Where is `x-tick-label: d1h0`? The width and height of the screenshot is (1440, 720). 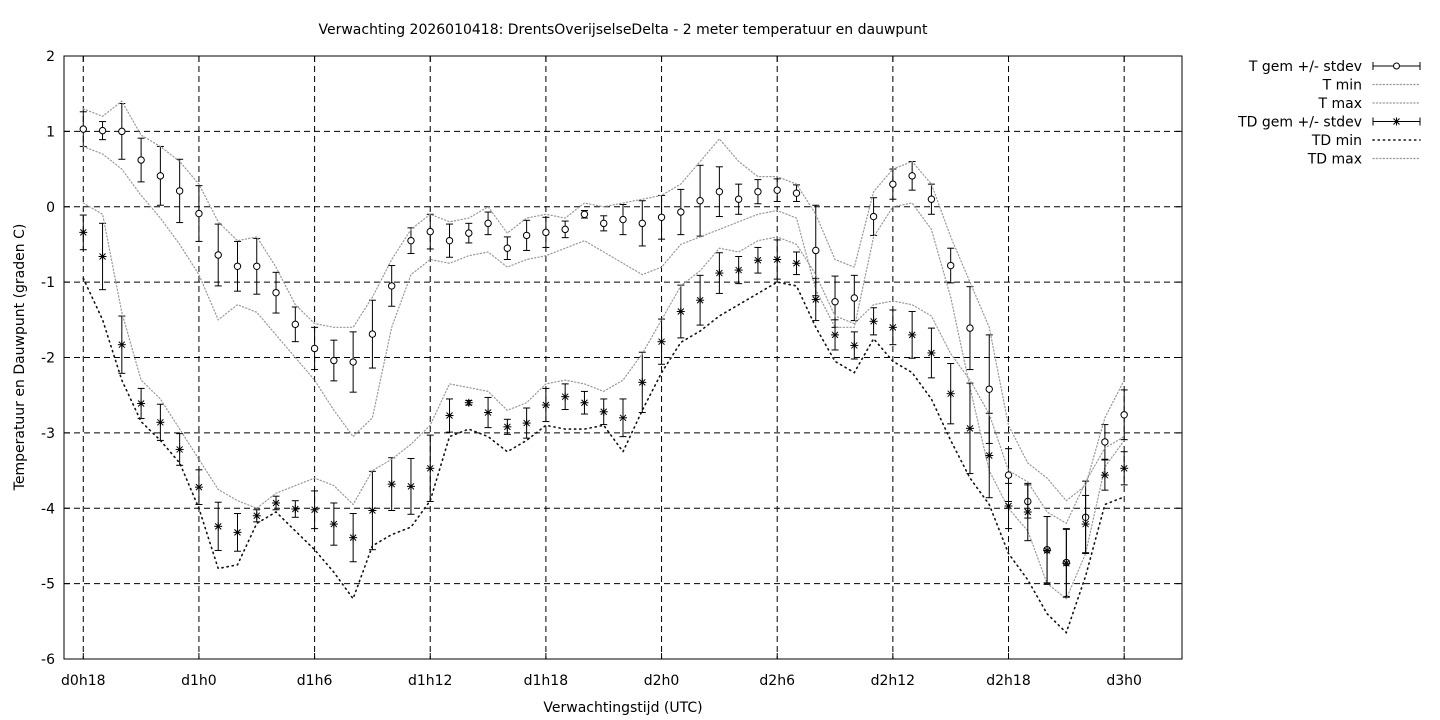 x-tick-label: d1h0 is located at coordinates (199, 681).